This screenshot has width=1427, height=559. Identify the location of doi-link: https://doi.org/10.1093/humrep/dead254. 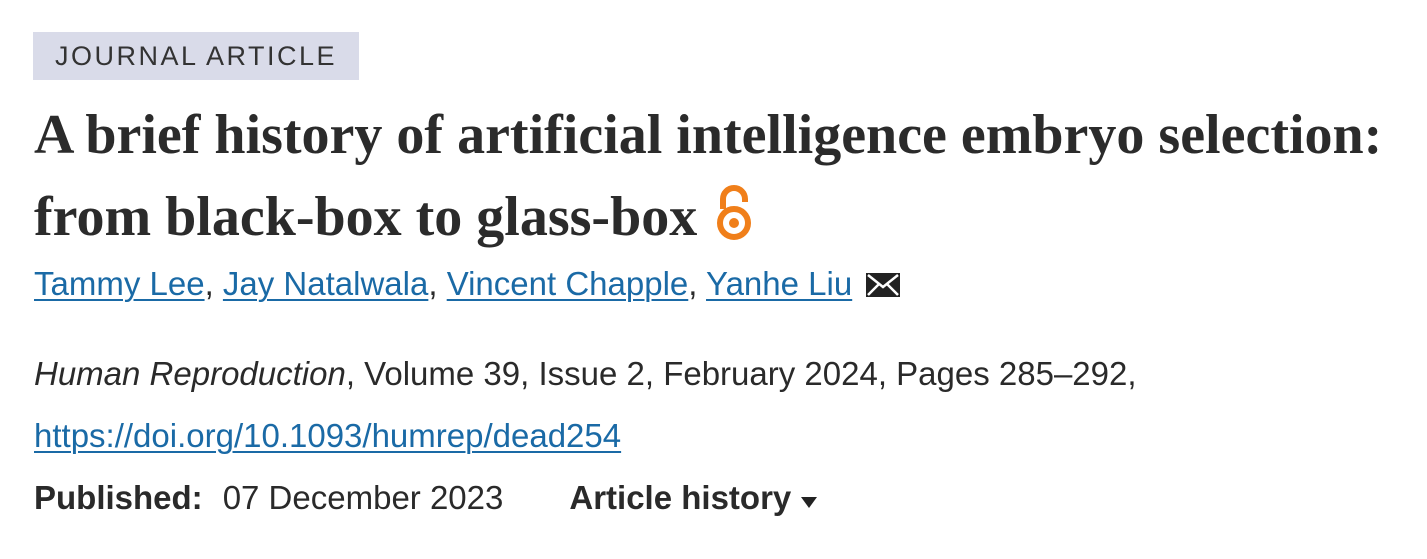
(328, 435).